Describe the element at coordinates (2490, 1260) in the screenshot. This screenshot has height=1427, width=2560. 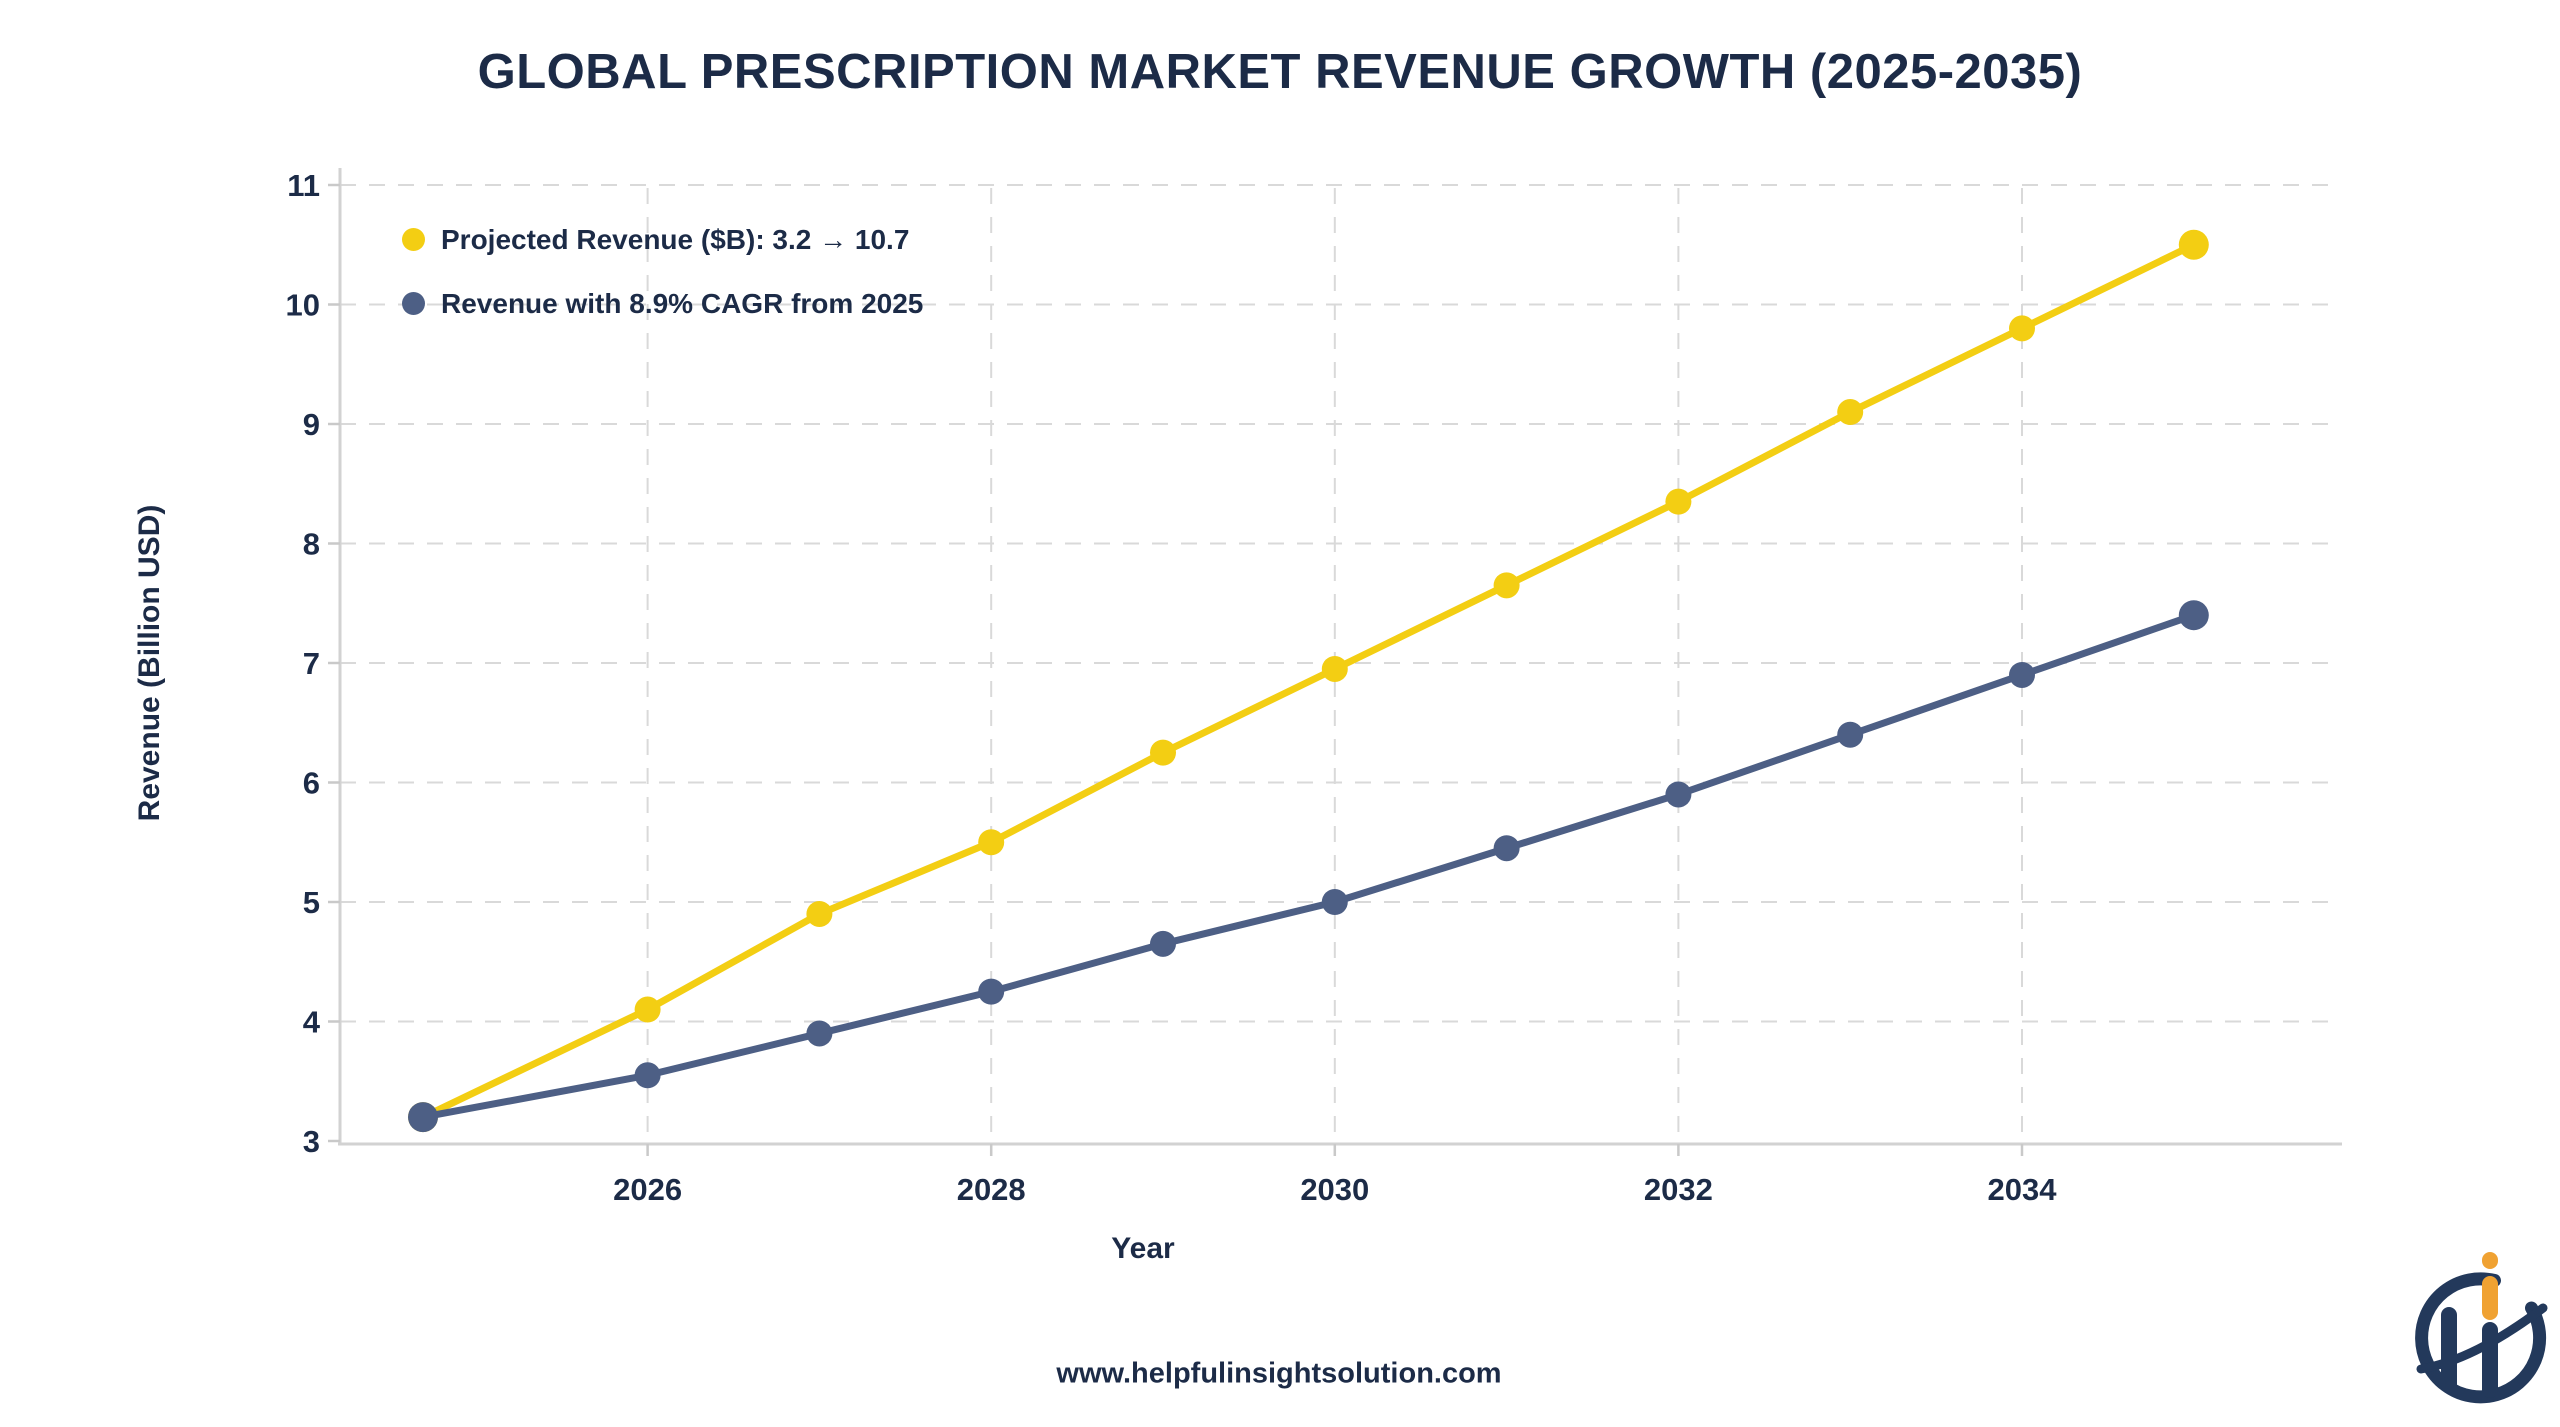
I see `logo-i-dot-icon` at that location.